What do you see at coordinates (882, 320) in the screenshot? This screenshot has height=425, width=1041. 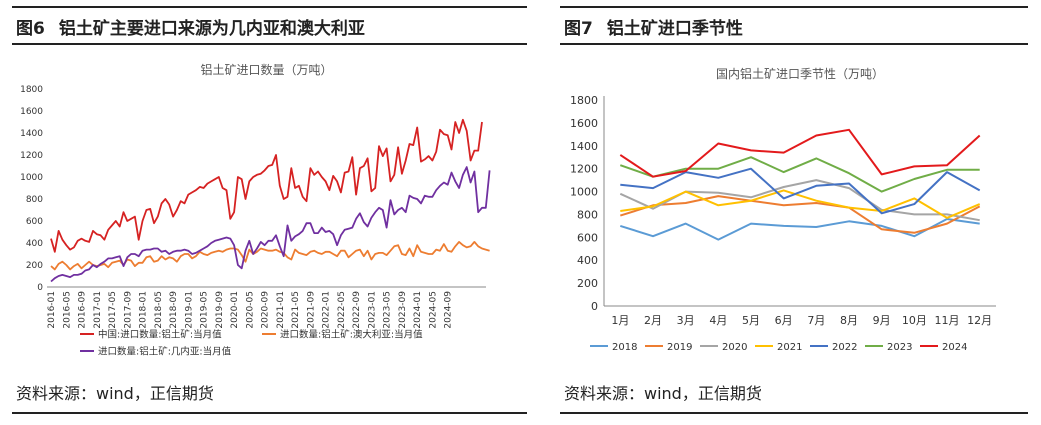 I see `x-tick-label: 9月` at bounding box center [882, 320].